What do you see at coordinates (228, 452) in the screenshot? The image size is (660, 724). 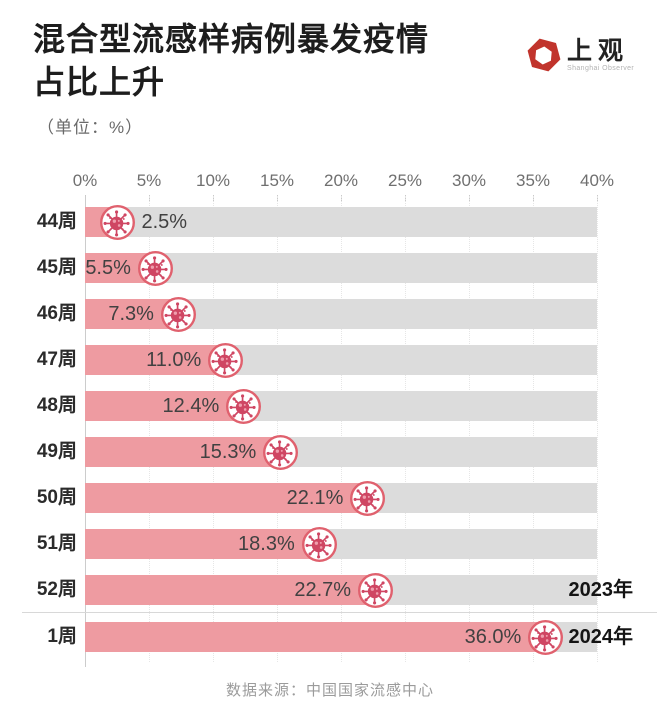 I see `value-label: 15.3%` at bounding box center [228, 452].